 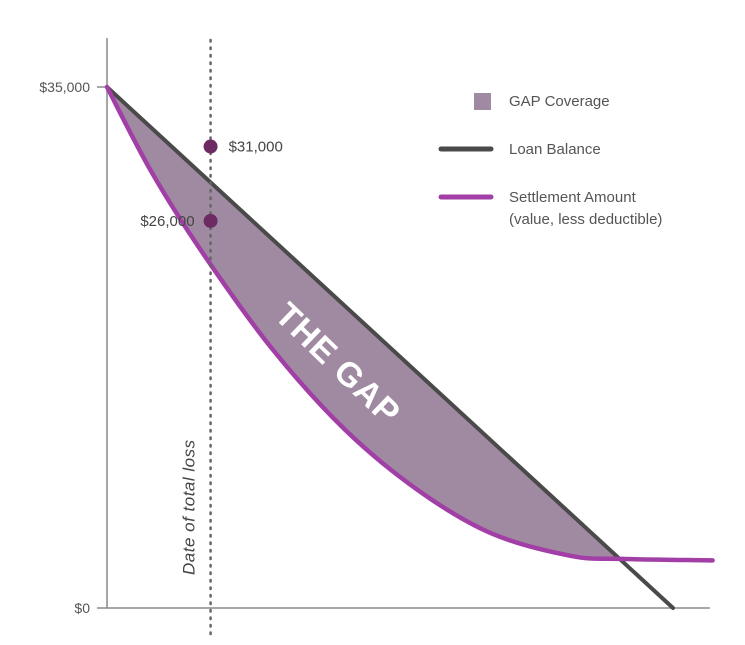 What do you see at coordinates (559, 101) in the screenshot?
I see `legend-label: GAP Coverage` at bounding box center [559, 101].